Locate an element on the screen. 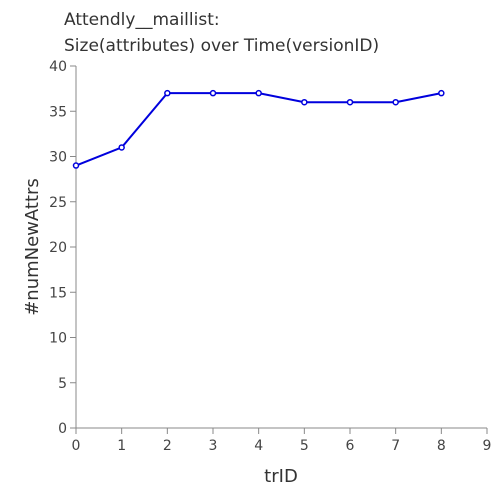 This screenshot has height=500, width=500. y-tick-label: 0 is located at coordinates (62, 429).